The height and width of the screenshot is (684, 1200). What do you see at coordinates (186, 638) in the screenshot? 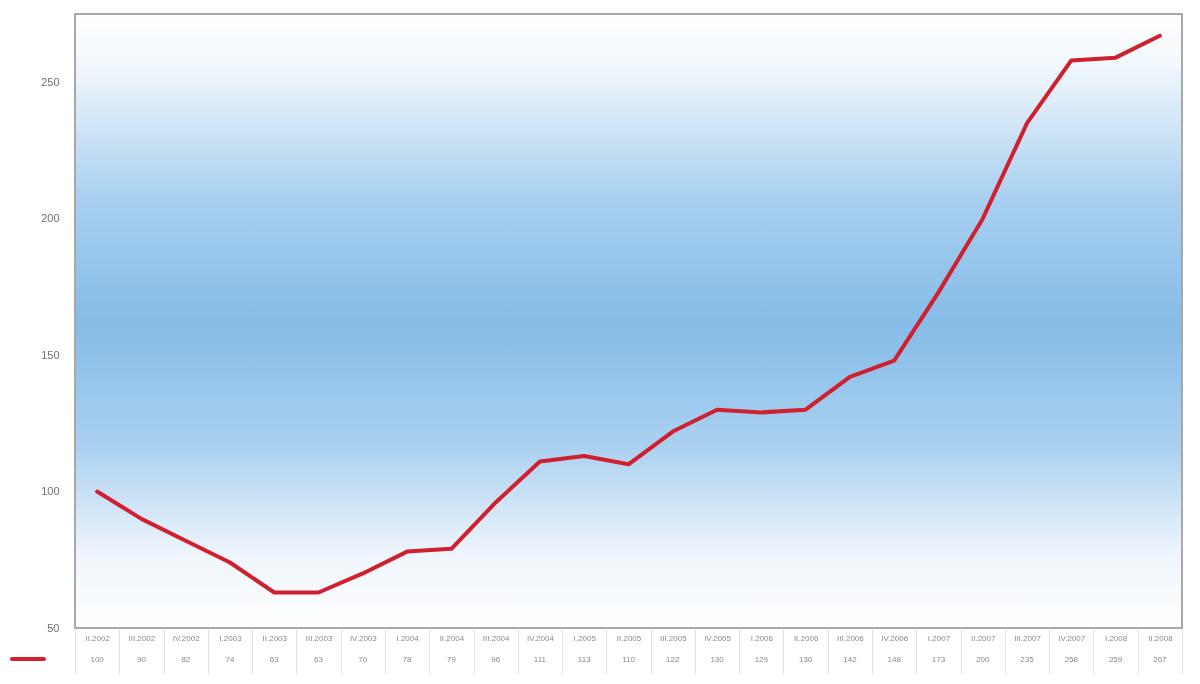
I see `x-tick-label: IV.2002` at bounding box center [186, 638].